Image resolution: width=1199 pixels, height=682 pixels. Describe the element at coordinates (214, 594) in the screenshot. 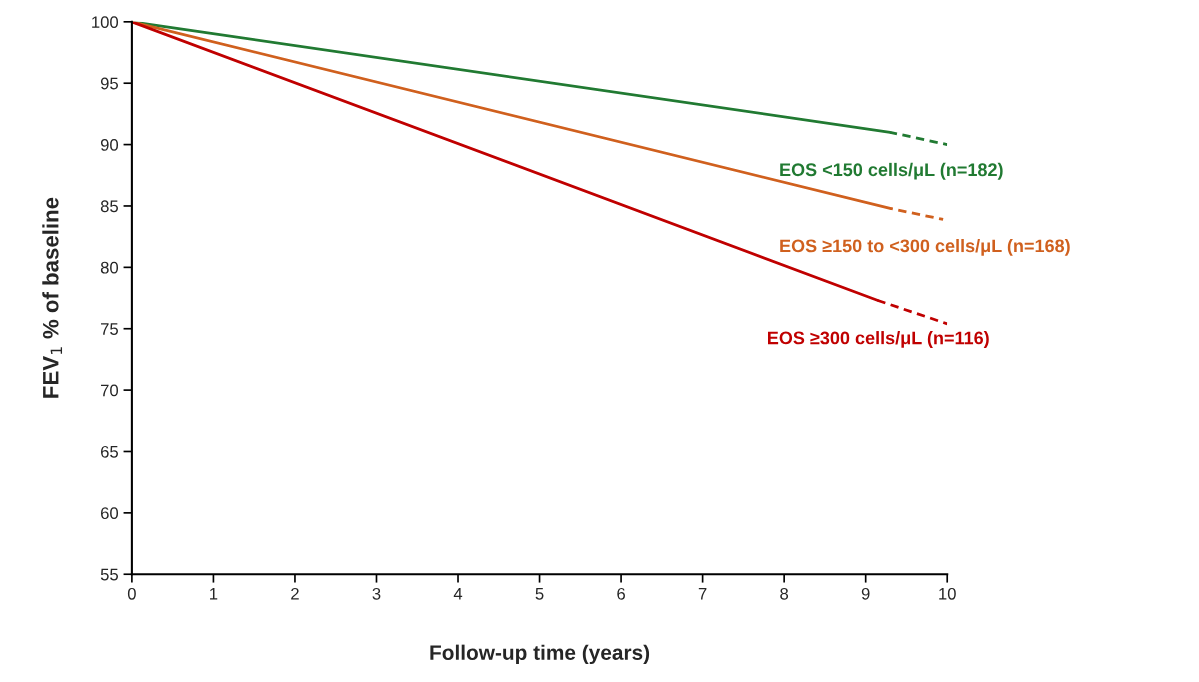

I see `x-tick-label: 1` at that location.